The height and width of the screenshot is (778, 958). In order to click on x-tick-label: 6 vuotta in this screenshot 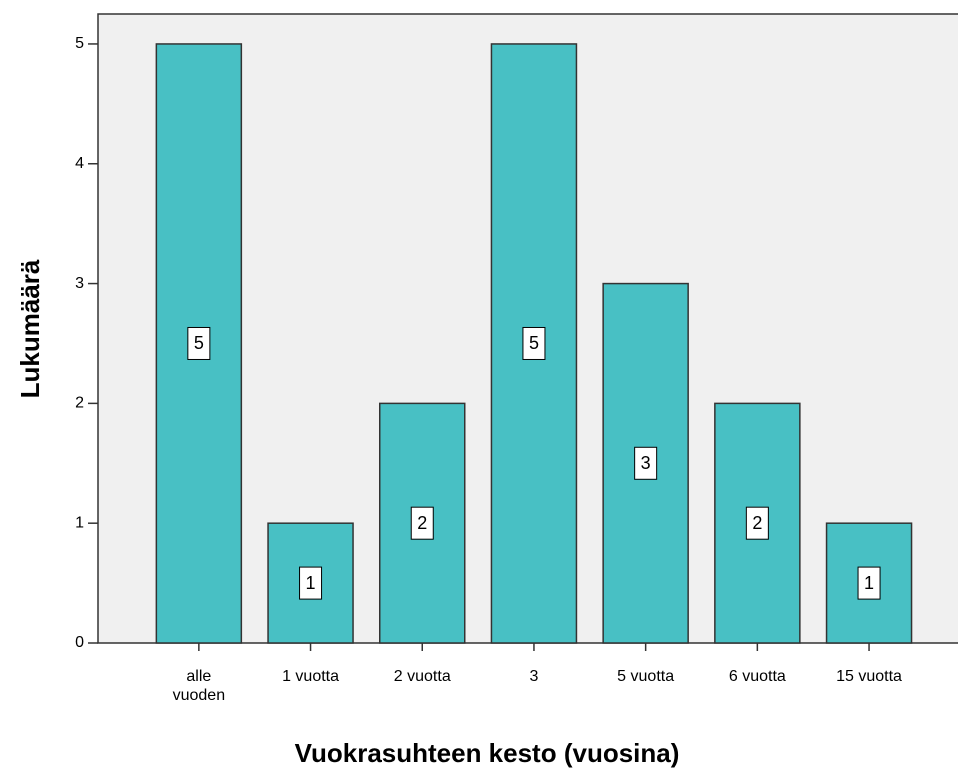, I will do `click(757, 676)`.